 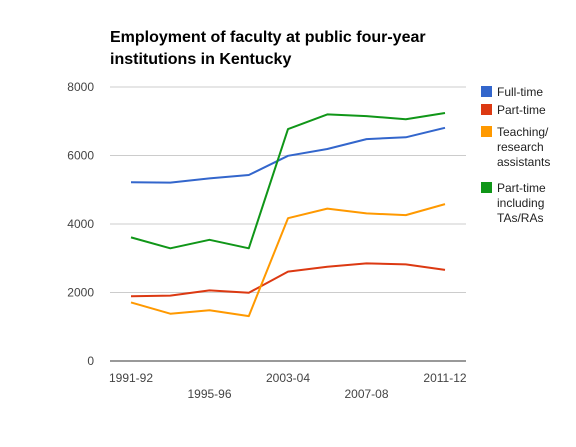 I want to click on x-tick-label: 2007-08, so click(x=366, y=394).